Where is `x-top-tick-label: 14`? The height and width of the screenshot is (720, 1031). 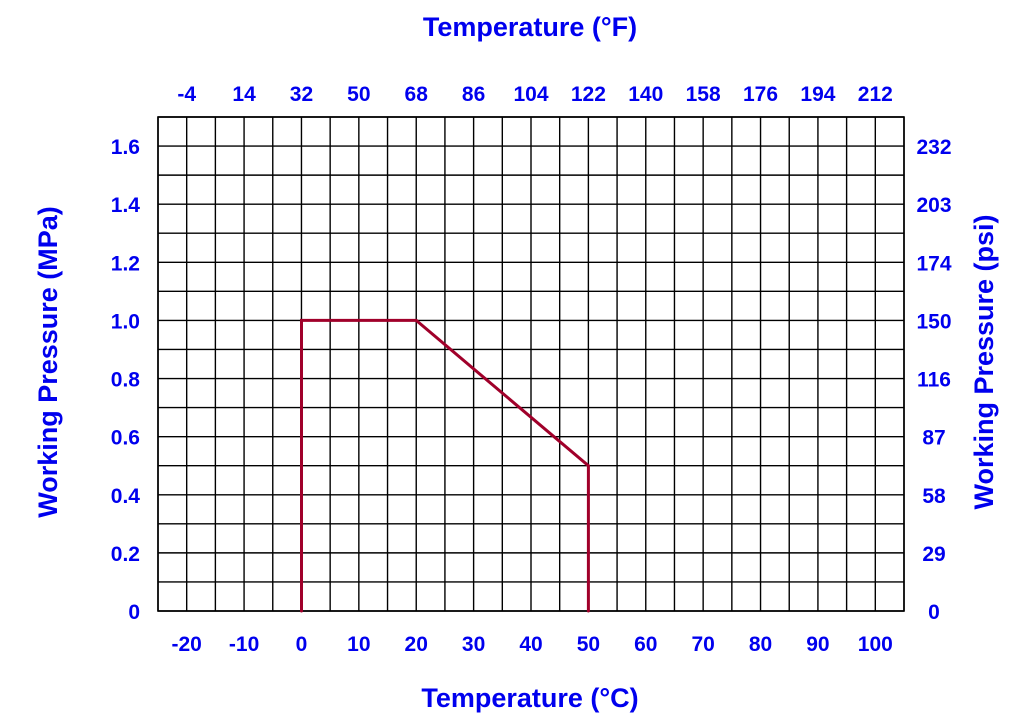
x-top-tick-label: 14 is located at coordinates (244, 94).